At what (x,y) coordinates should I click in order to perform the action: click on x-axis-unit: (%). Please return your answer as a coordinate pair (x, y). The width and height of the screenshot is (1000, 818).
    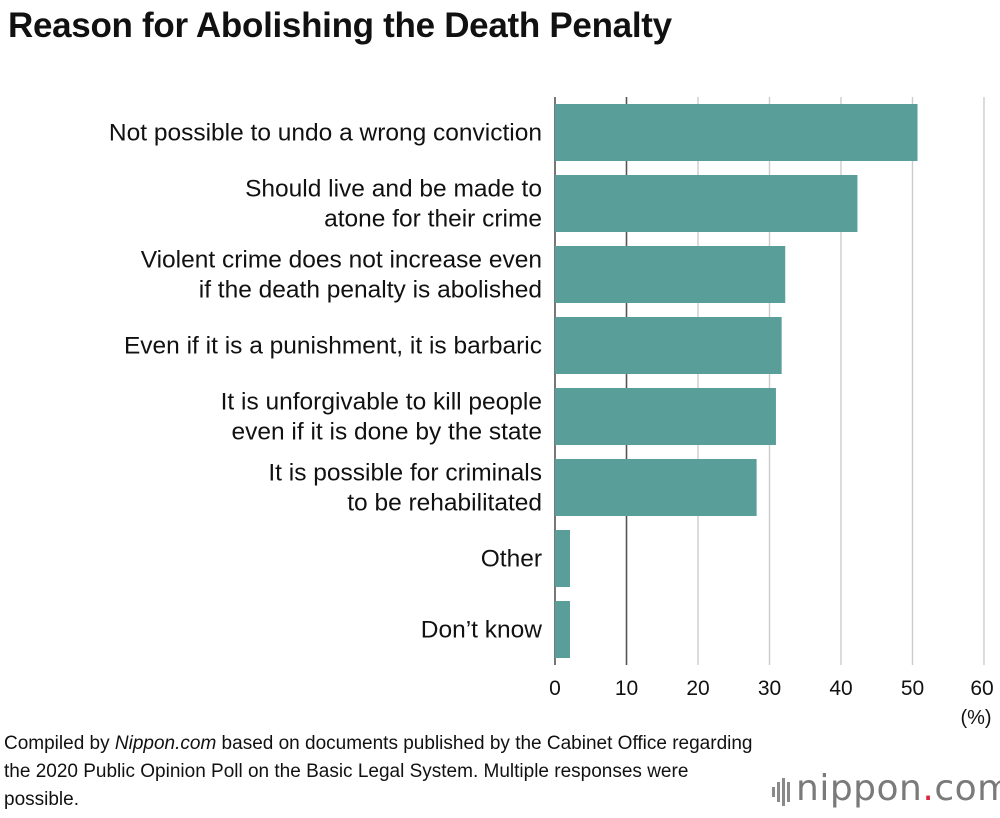
    Looking at the image, I should click on (975, 718).